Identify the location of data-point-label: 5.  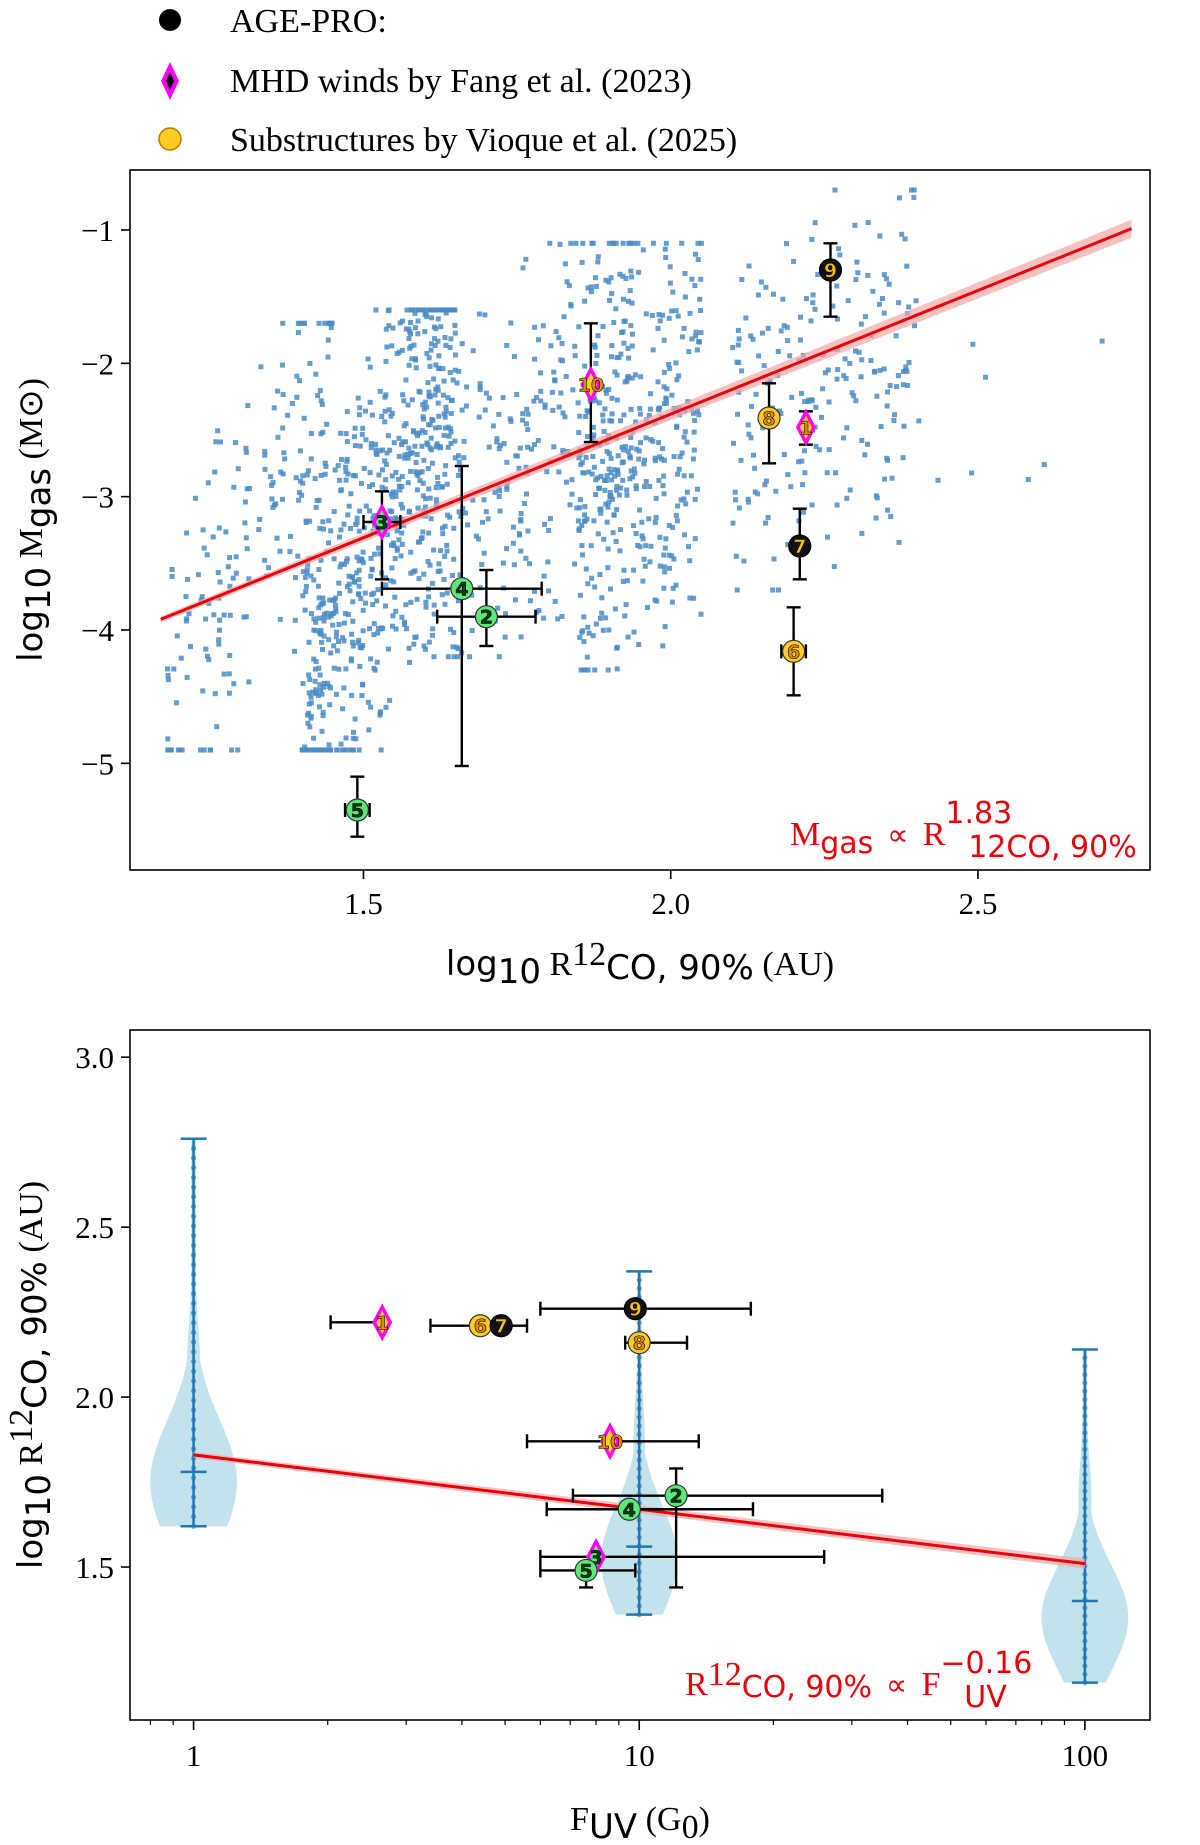
(357, 811).